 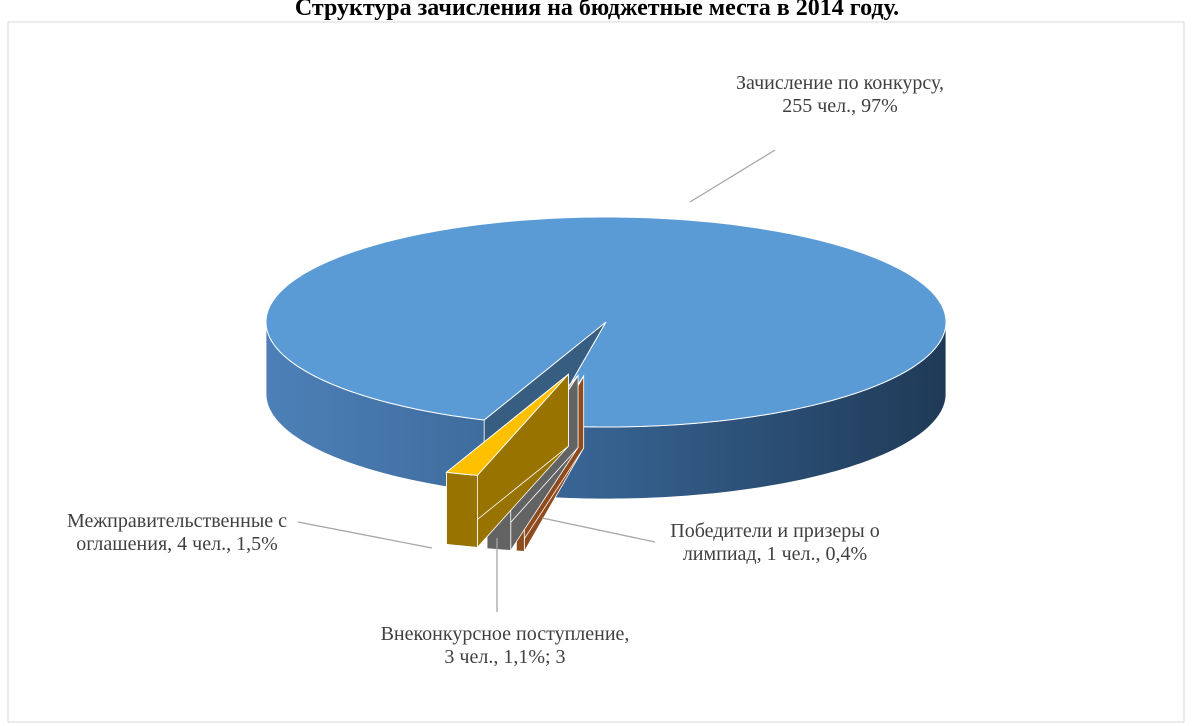 I want to click on slice-side, so click(x=462, y=509).